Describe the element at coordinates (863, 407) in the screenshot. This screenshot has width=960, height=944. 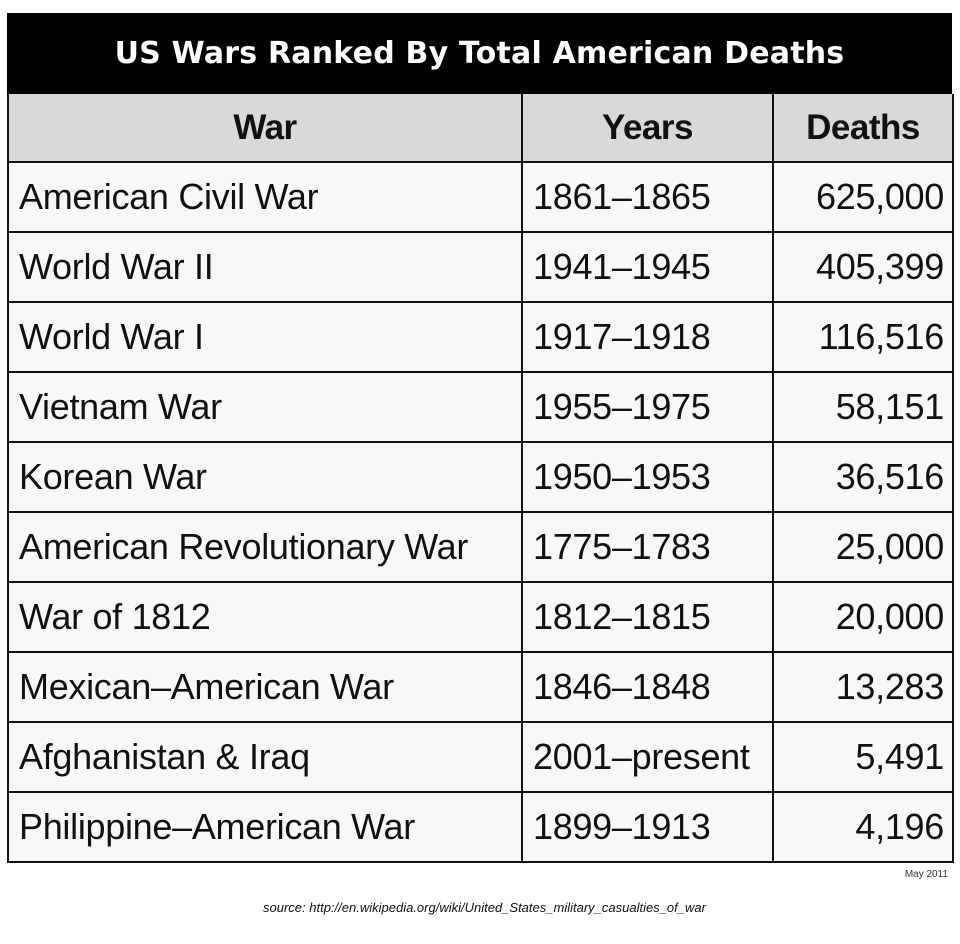
I see `deaths-cell: 58,151` at that location.